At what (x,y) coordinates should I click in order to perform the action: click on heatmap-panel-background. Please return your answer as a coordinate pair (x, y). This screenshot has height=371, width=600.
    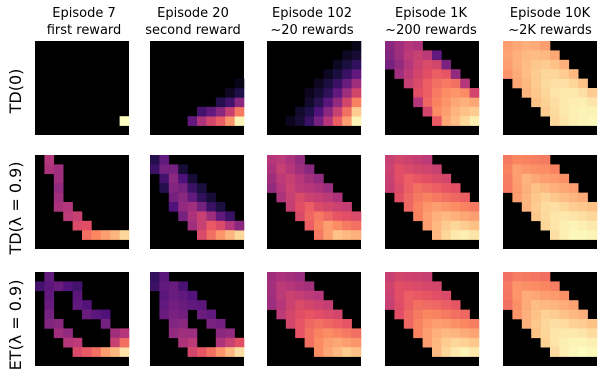
    Looking at the image, I should click on (82, 88).